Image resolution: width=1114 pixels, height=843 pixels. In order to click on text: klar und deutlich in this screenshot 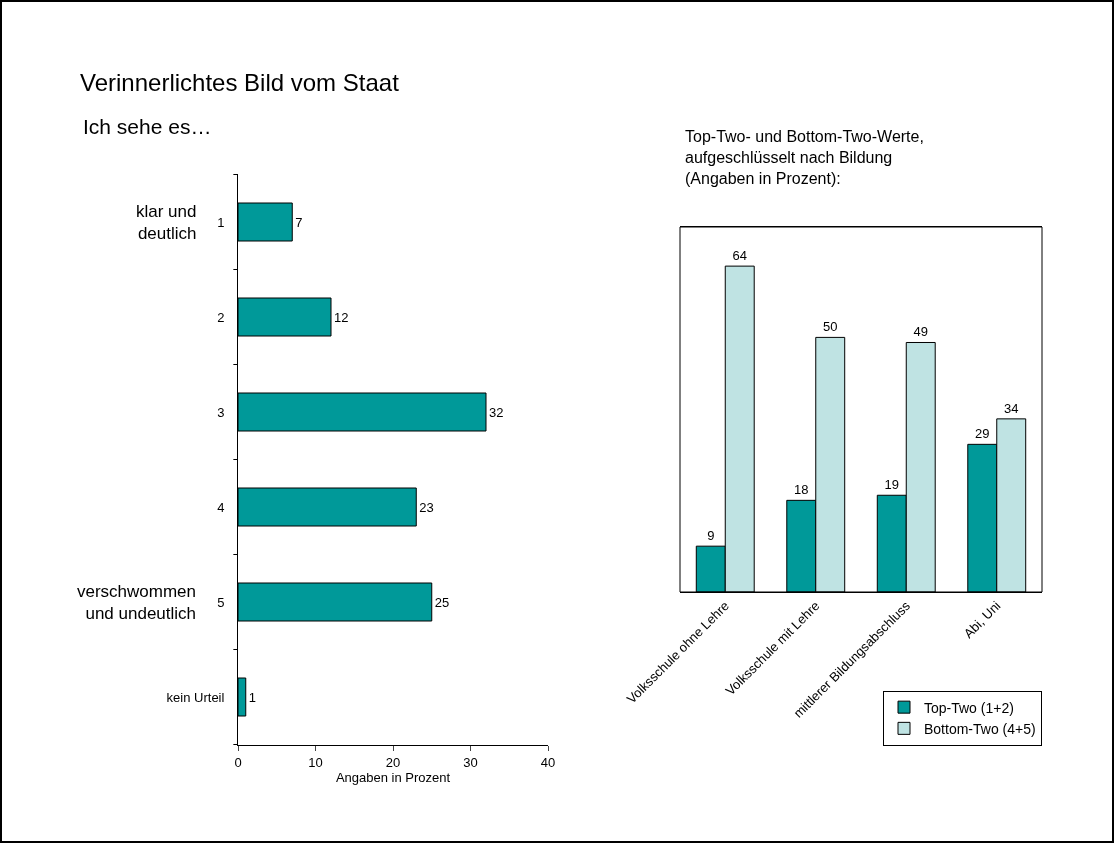, I will do `click(166, 223)`.